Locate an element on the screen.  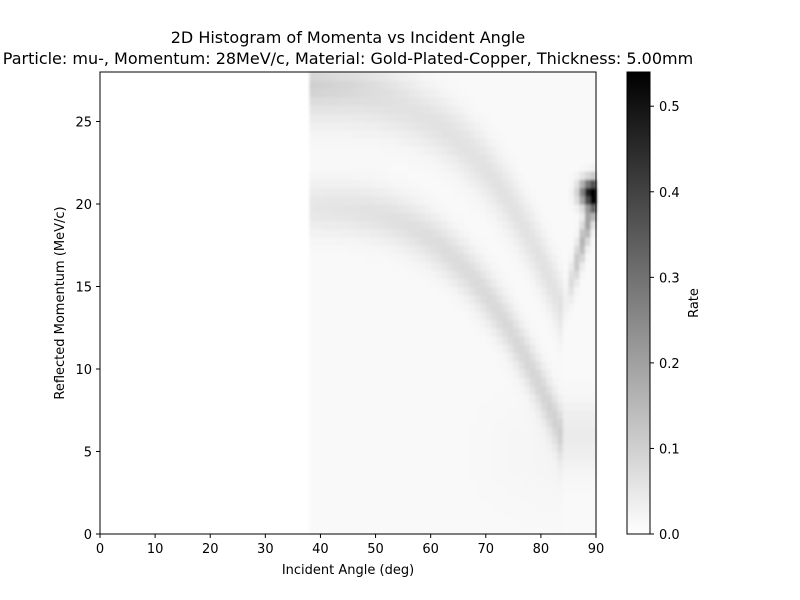
x-tick-label: 50 is located at coordinates (375, 549).